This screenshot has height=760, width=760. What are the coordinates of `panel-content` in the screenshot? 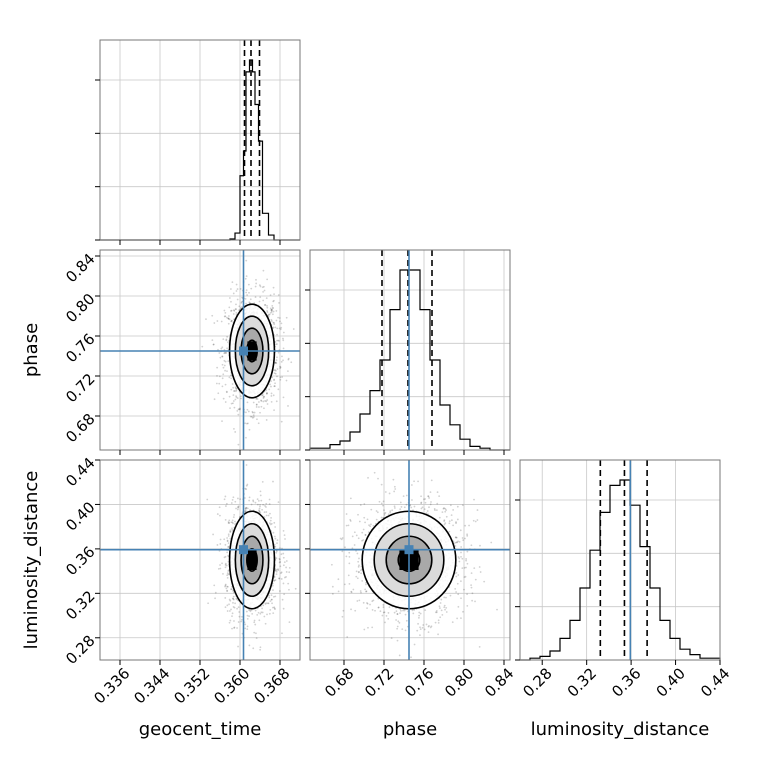 It's located at (200, 560).